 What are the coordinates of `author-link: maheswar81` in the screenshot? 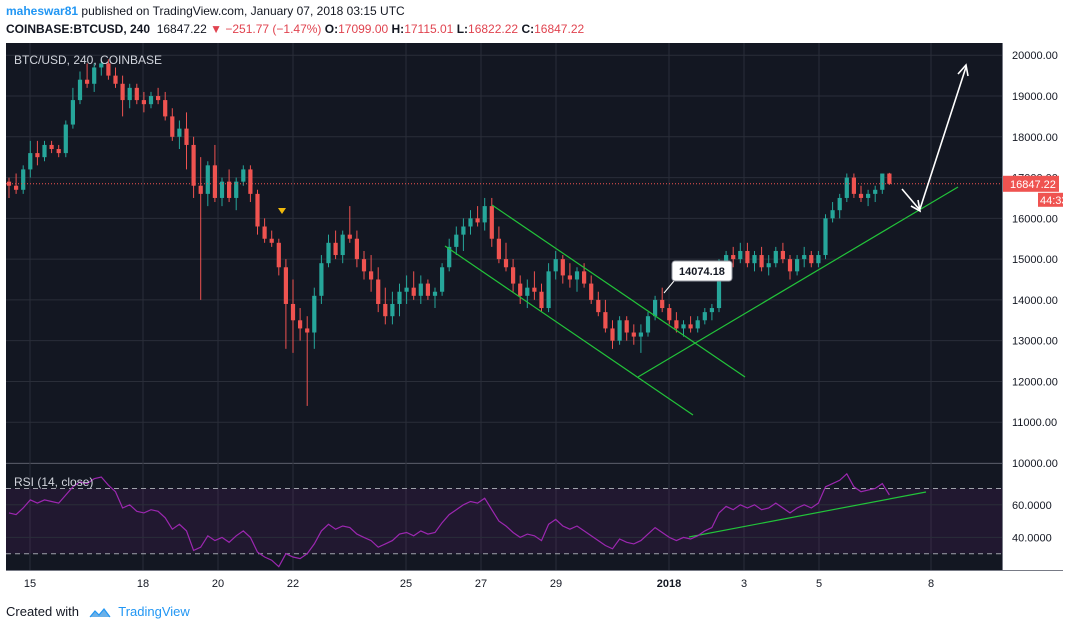 It's located at (42, 11).